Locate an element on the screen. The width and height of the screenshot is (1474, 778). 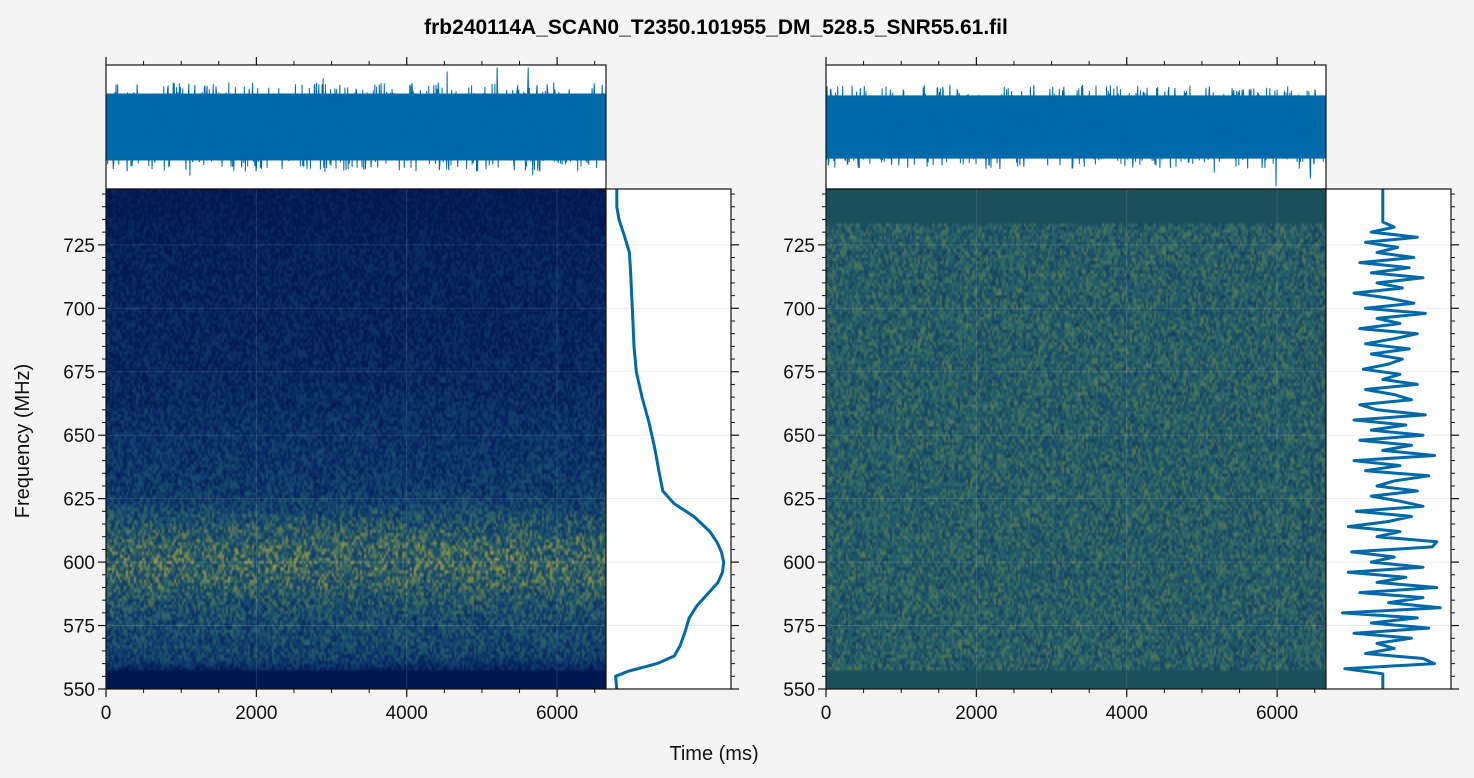
right-spectrum-frame is located at coordinates (1388, 439).